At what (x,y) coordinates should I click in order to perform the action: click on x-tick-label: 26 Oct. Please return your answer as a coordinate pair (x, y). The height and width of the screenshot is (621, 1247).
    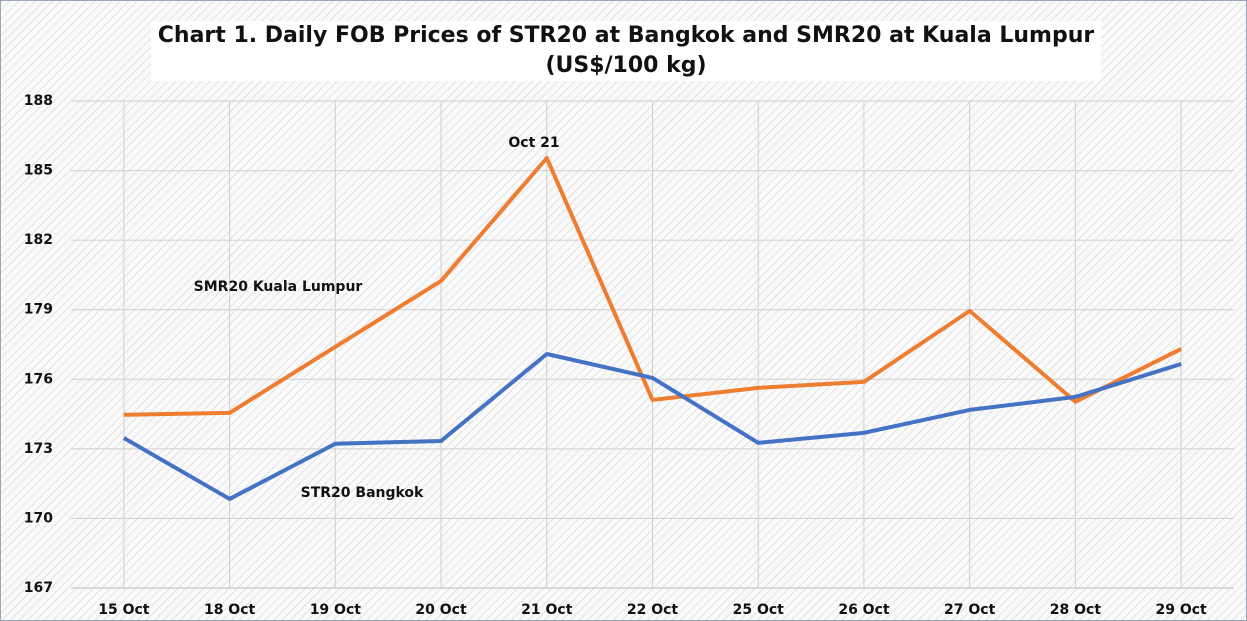
    Looking at the image, I should click on (864, 610).